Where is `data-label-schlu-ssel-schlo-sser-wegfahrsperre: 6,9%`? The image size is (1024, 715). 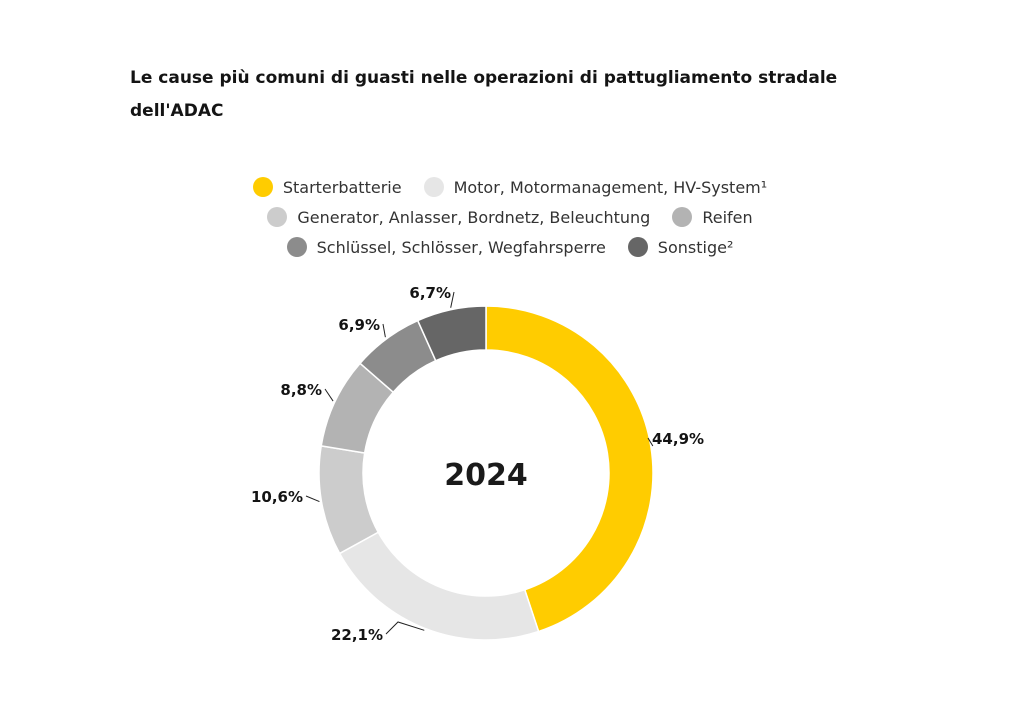
data-label-schlu-ssel-schlo-sser-wegfahrsperre: 6,9% is located at coordinates (359, 325).